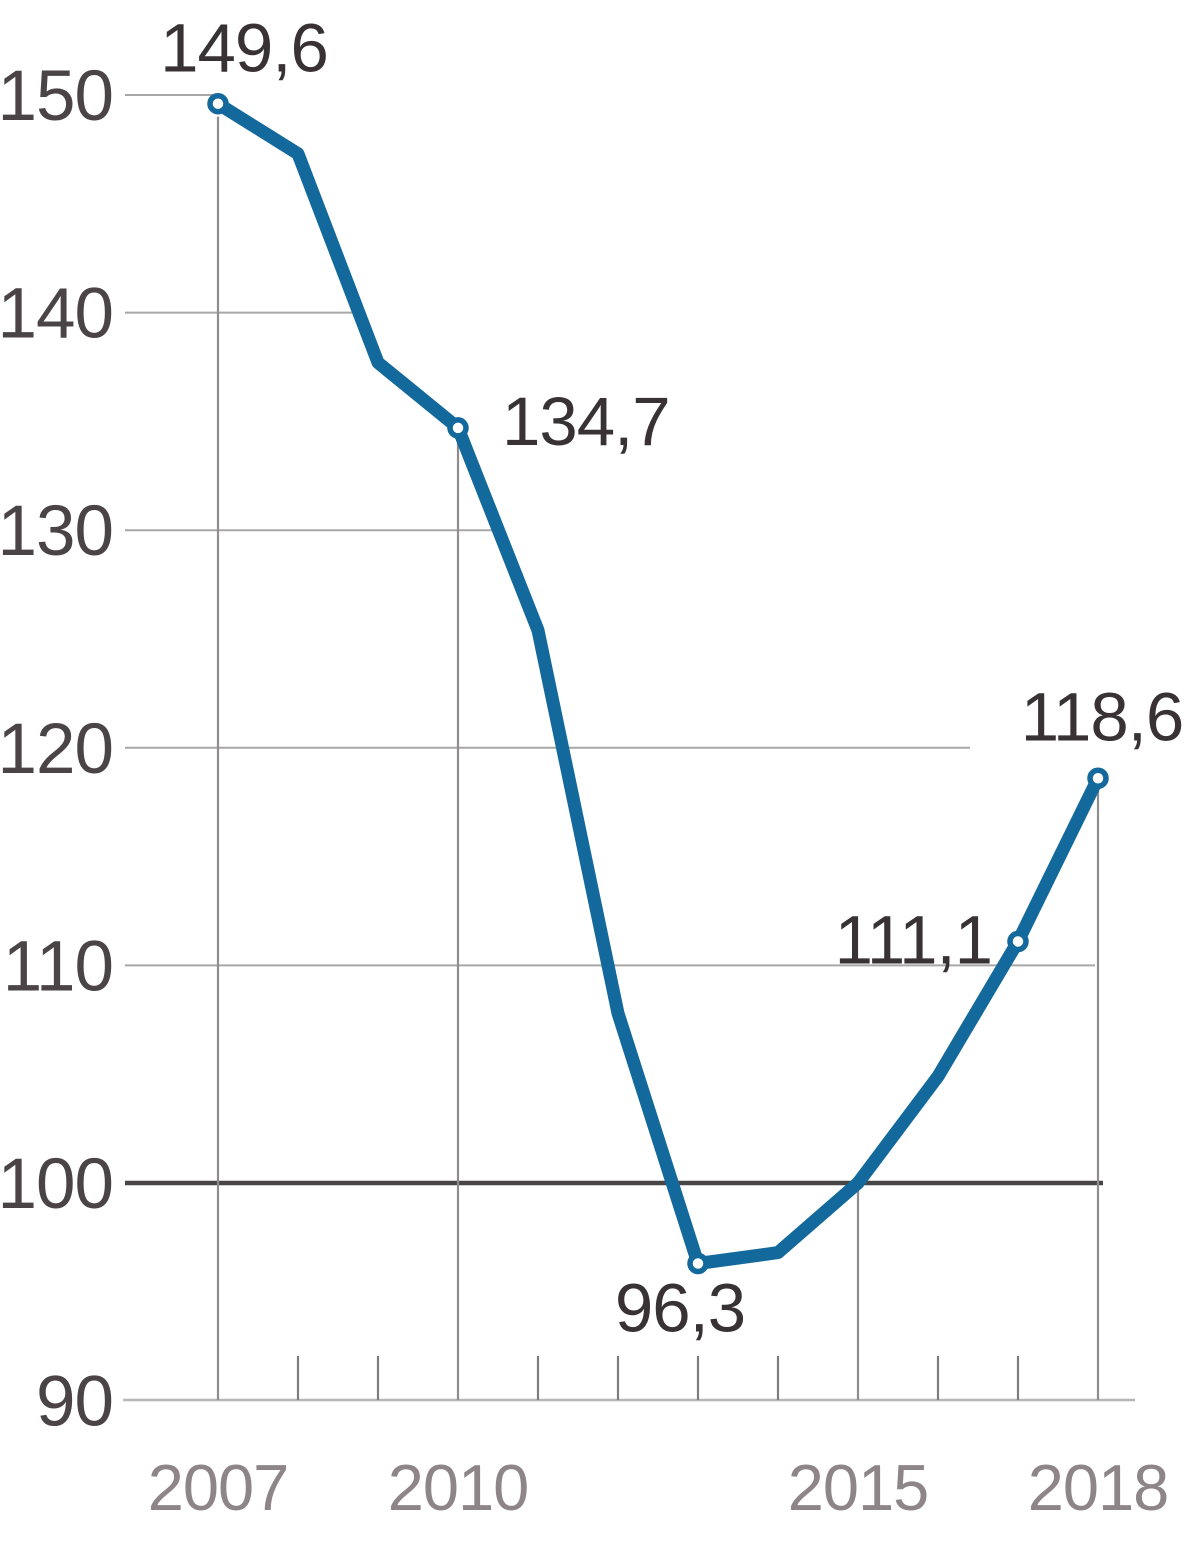 The width and height of the screenshot is (1200, 1553). What do you see at coordinates (1102, 716) in the screenshot?
I see `data-label-2018: 118,6` at bounding box center [1102, 716].